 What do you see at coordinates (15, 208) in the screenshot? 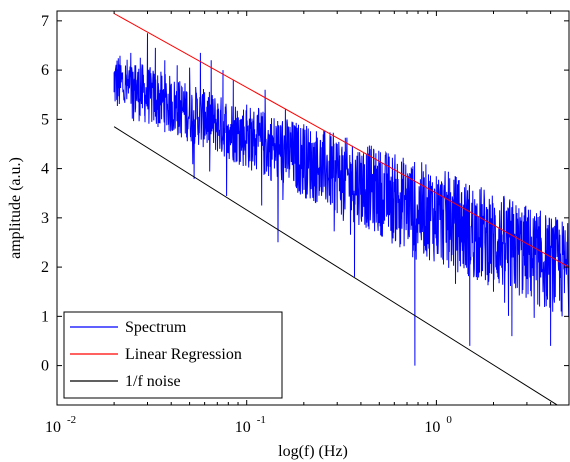
I see `y-axis-label: amplitude (a.u.)` at bounding box center [15, 208].